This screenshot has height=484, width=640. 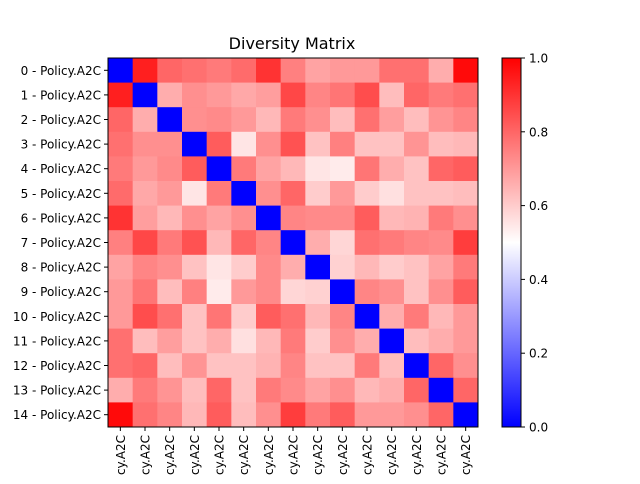 What do you see at coordinates (538, 59) in the screenshot?
I see `colorbar-tick-label-5: 1.0` at bounding box center [538, 59].